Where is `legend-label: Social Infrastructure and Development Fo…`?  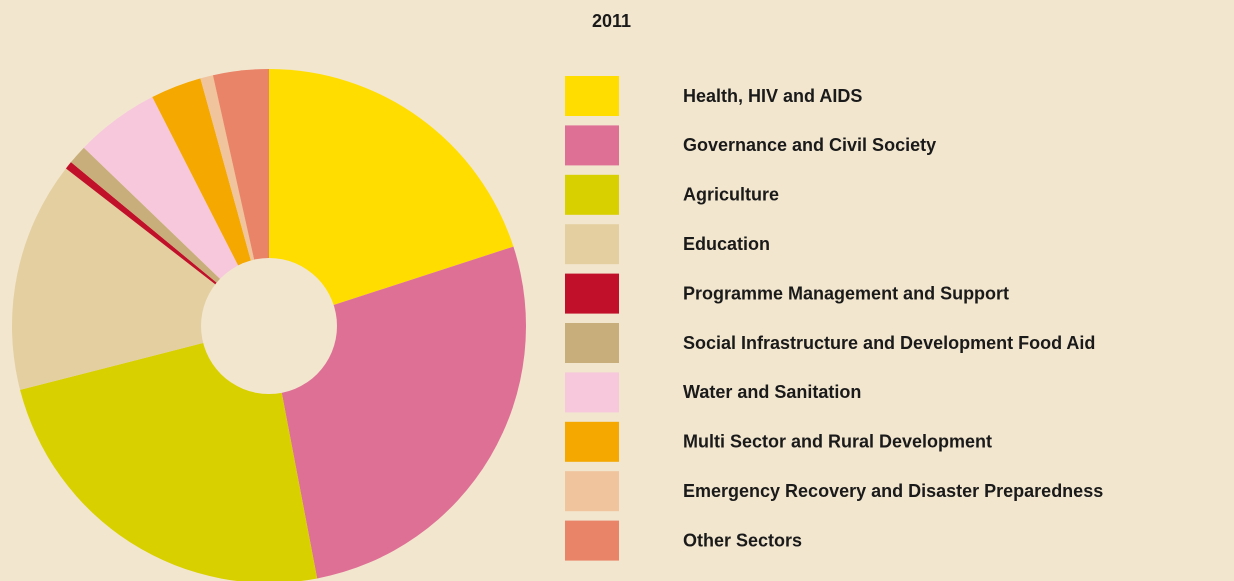 legend-label: Social Infrastructure and Development Fo… is located at coordinates (889, 343).